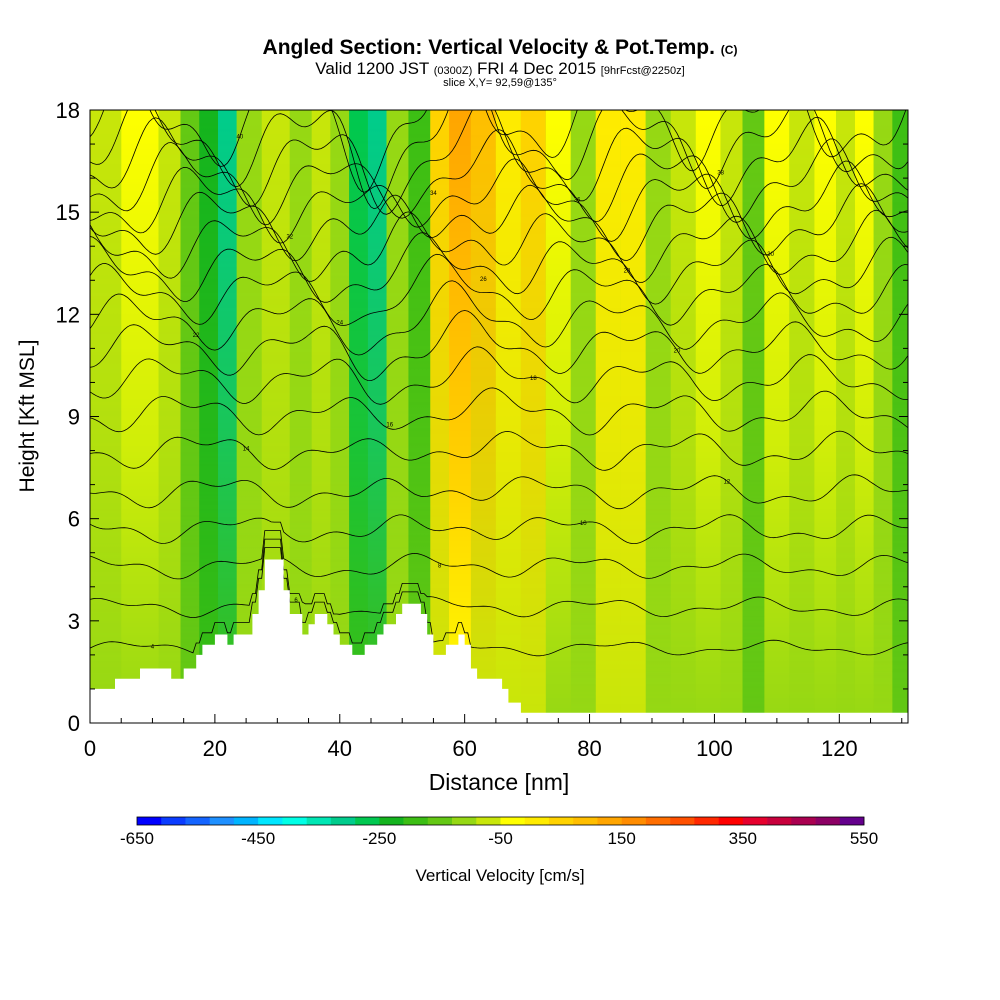 This screenshot has height=1000, width=1000. Describe the element at coordinates (372, 68) in the screenshot. I see `valid-time: Valid 1200 JST` at that location.